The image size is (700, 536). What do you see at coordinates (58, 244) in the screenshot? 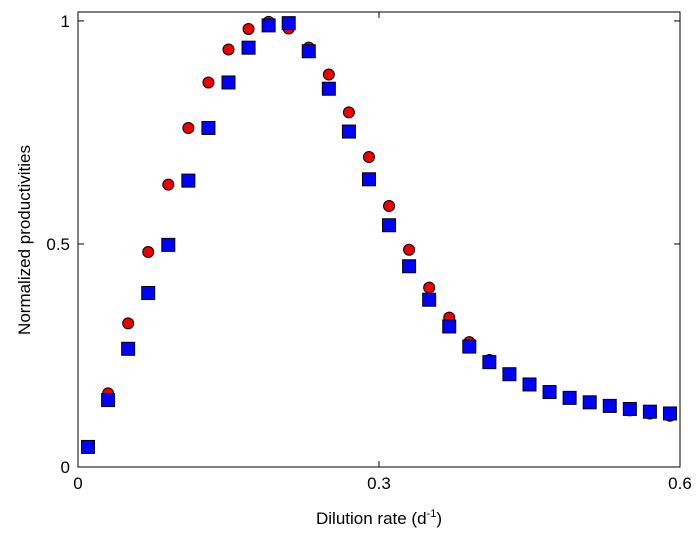
I see `y-tick-label: 0.5` at bounding box center [58, 244].